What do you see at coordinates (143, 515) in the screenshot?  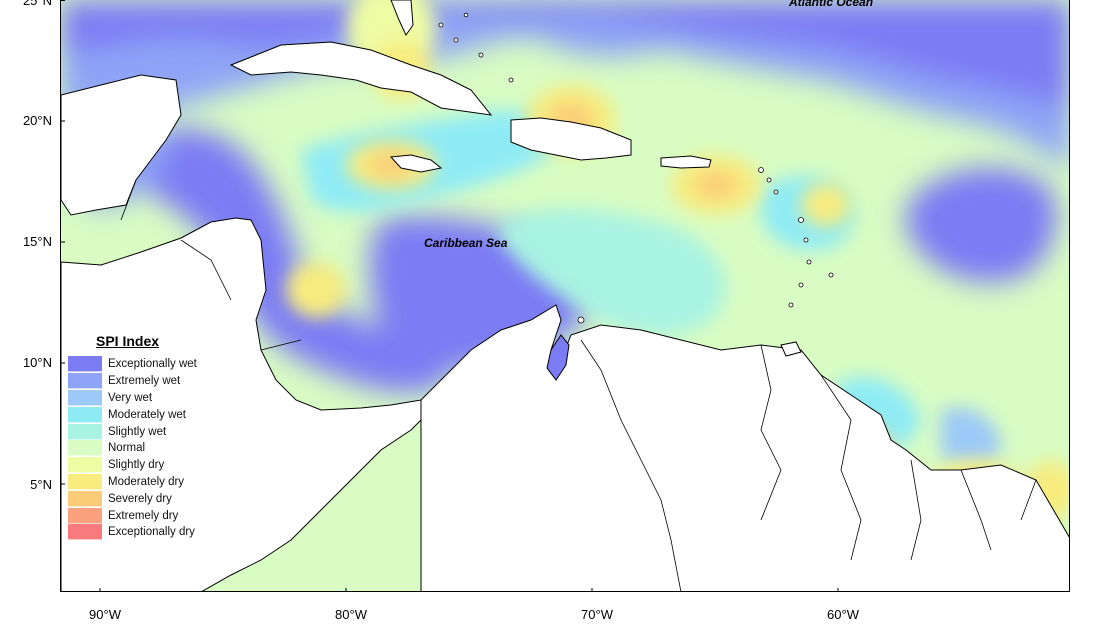 I see `legend-label: Extremely dry` at bounding box center [143, 515].